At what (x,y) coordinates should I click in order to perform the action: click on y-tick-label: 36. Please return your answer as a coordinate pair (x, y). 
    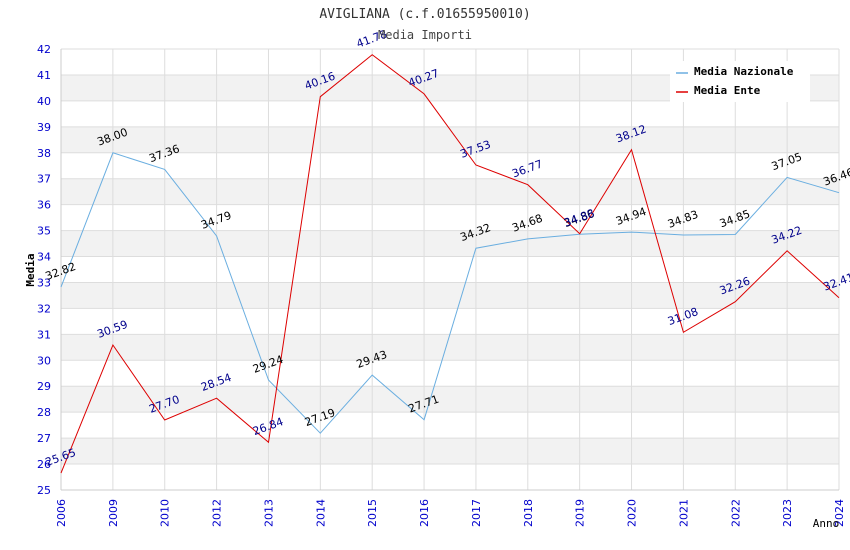
    Looking at the image, I should click on (44, 205).